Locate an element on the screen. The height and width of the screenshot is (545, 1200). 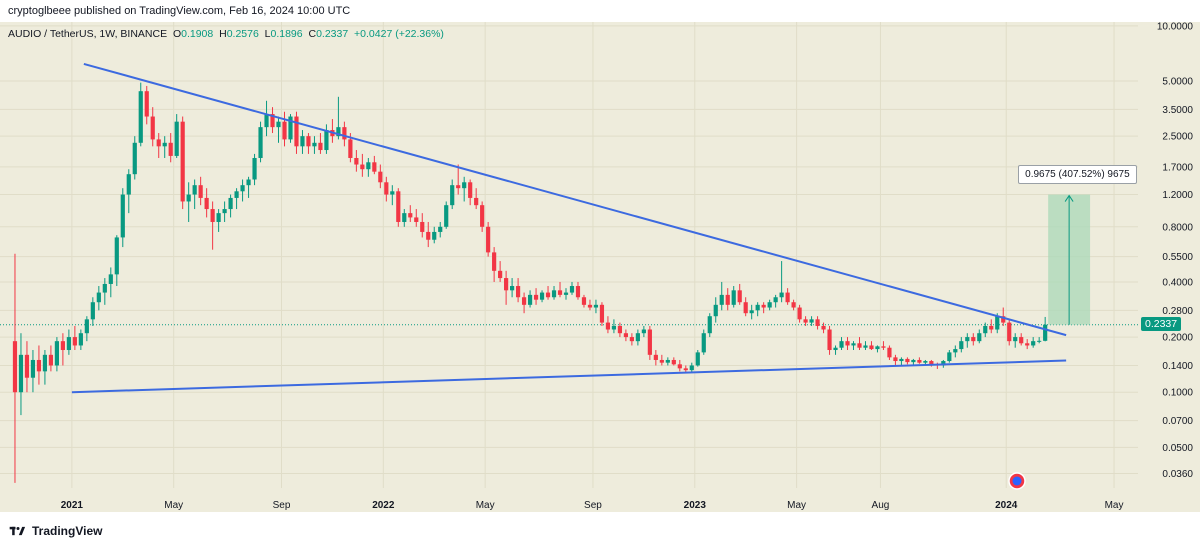
measure-tool is located at coordinates (1069, 259).